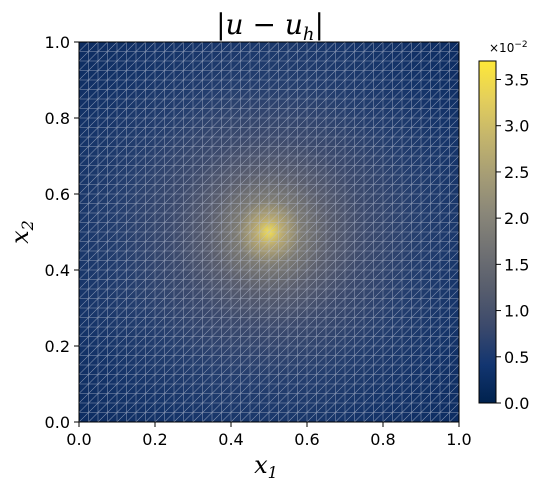 The height and width of the screenshot is (489, 544). I want to click on x-tick-label: 1.0, so click(458, 439).